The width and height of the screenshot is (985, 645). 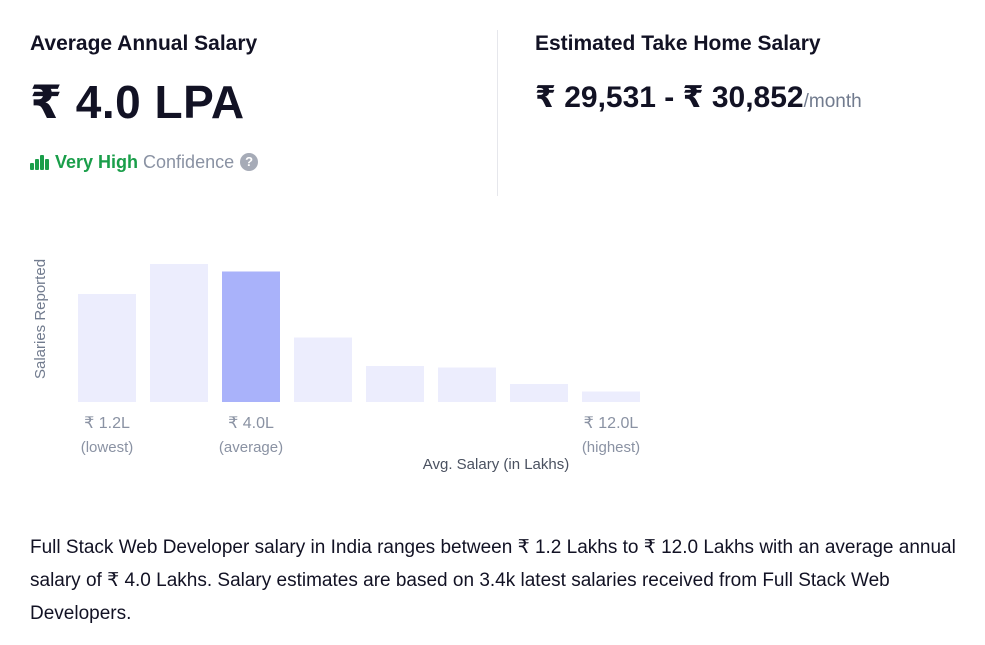 What do you see at coordinates (144, 43) in the screenshot?
I see `average-salary-title: Average Annual Salary` at bounding box center [144, 43].